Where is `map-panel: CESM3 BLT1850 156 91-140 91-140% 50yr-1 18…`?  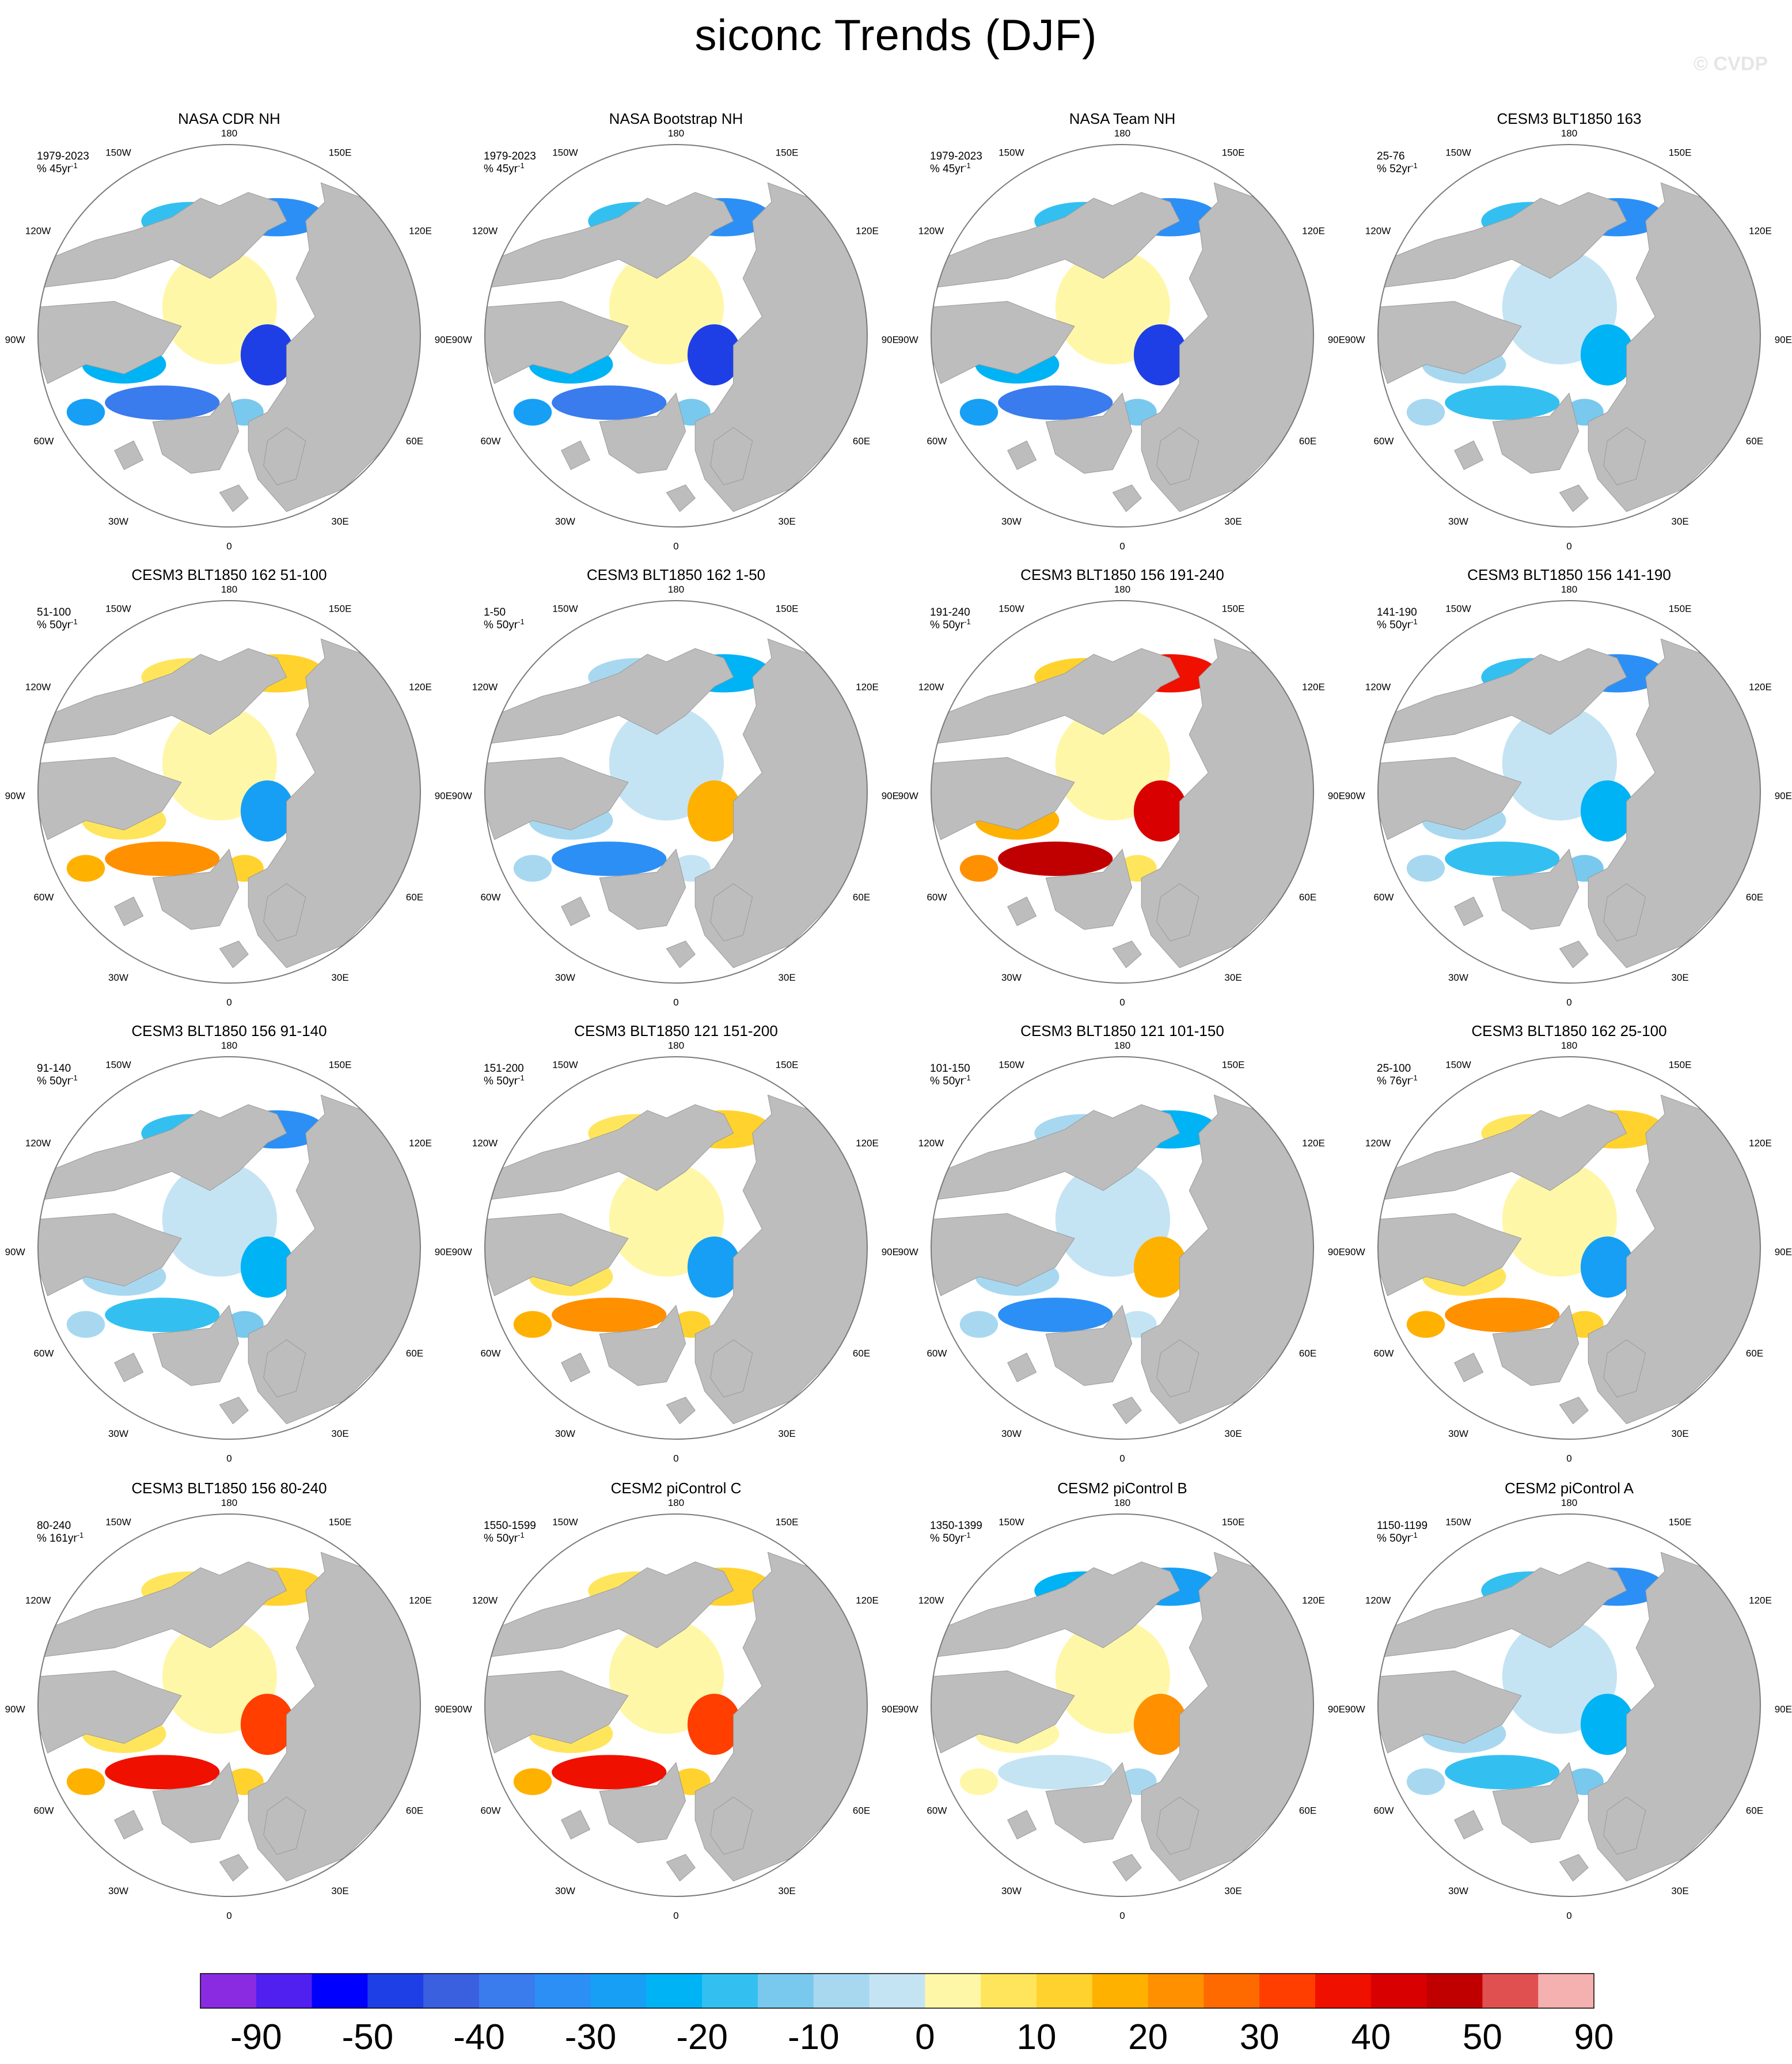 map-panel: CESM3 BLT1850 156 91-140 91-140% 50yr-1 18… is located at coordinates (228, 1243).